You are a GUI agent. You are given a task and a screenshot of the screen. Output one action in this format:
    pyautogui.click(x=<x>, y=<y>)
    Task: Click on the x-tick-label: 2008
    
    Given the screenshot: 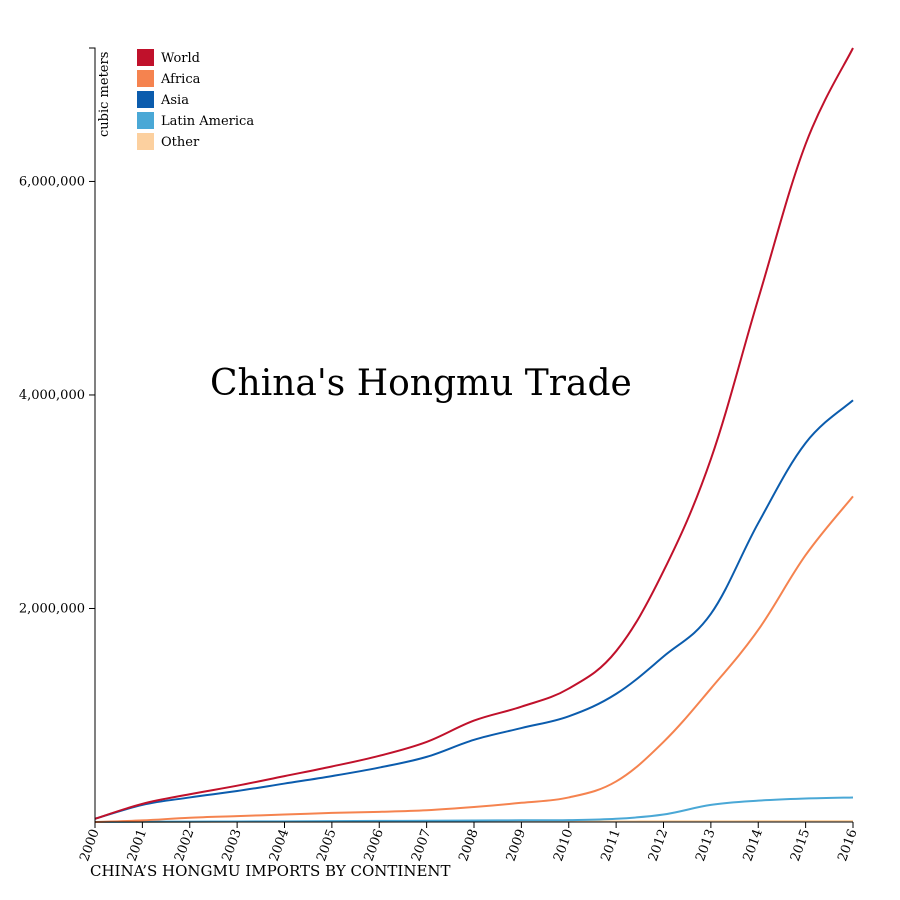 What is the action you would take?
    pyautogui.click(x=468, y=845)
    